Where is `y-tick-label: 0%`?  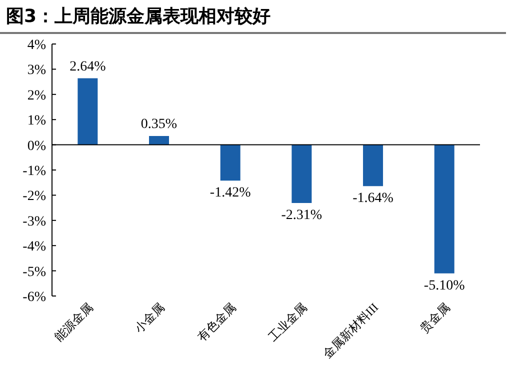 y-tick-label: 0% is located at coordinates (36, 146).